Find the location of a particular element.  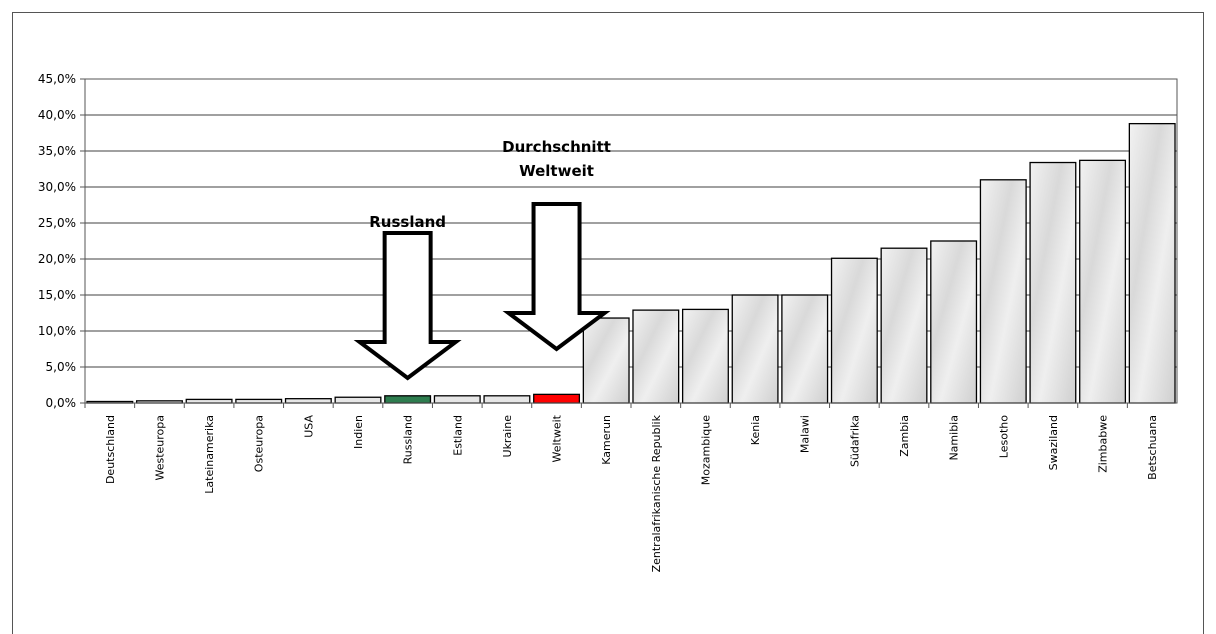

bar-malawi is located at coordinates (805, 349).